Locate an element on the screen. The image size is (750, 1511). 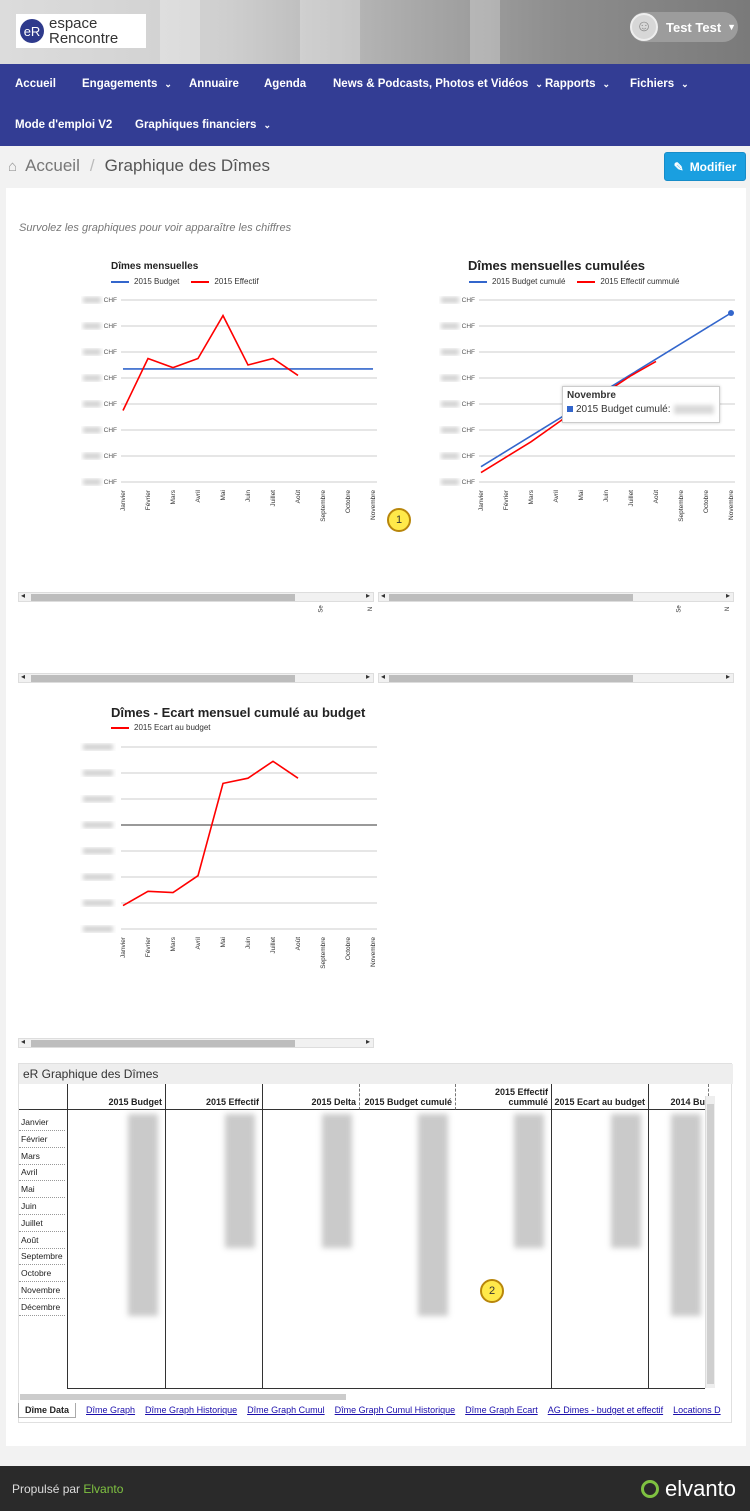
nav-item-annuaire: Annuaire is located at coordinates (214, 84).